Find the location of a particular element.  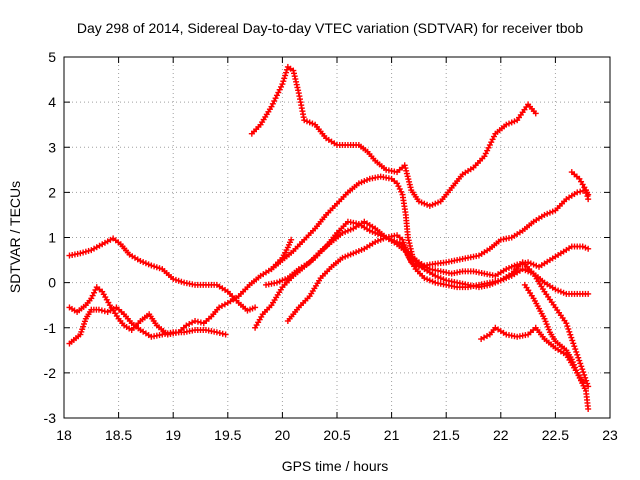

series-s11 is located at coordinates (580, 183).